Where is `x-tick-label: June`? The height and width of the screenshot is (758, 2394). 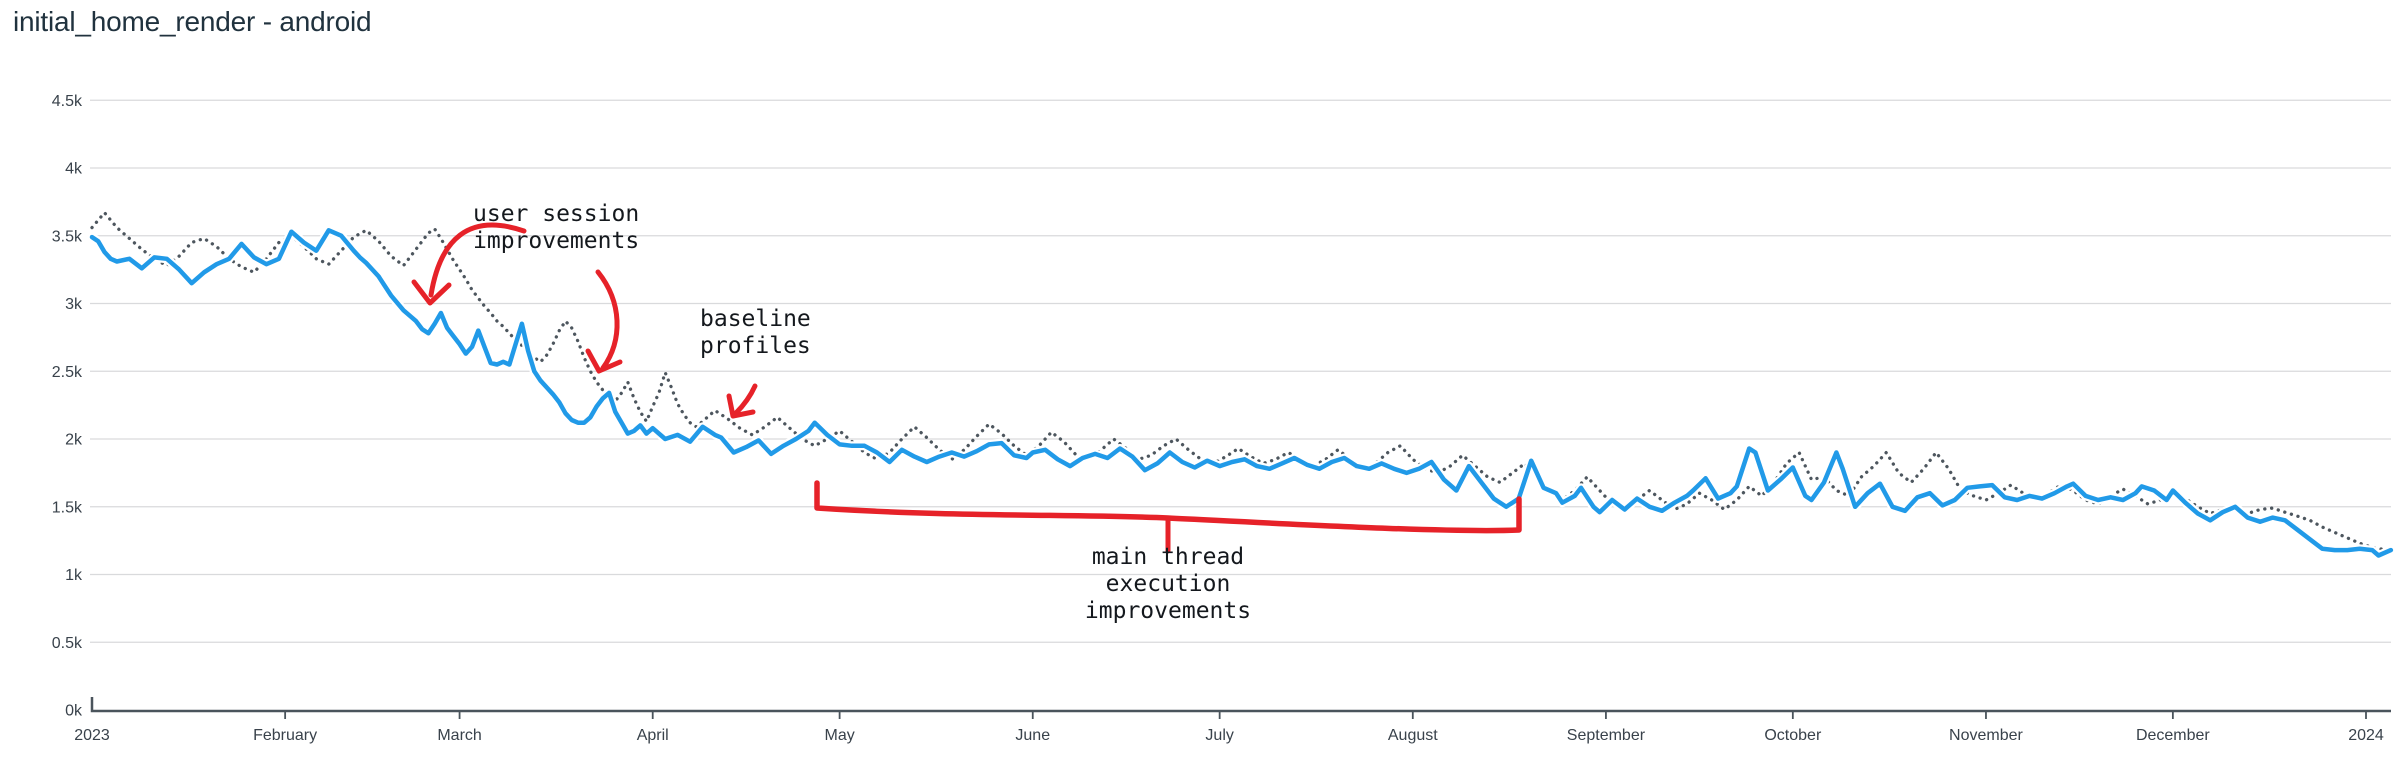 x-tick-label: June is located at coordinates (1032, 735).